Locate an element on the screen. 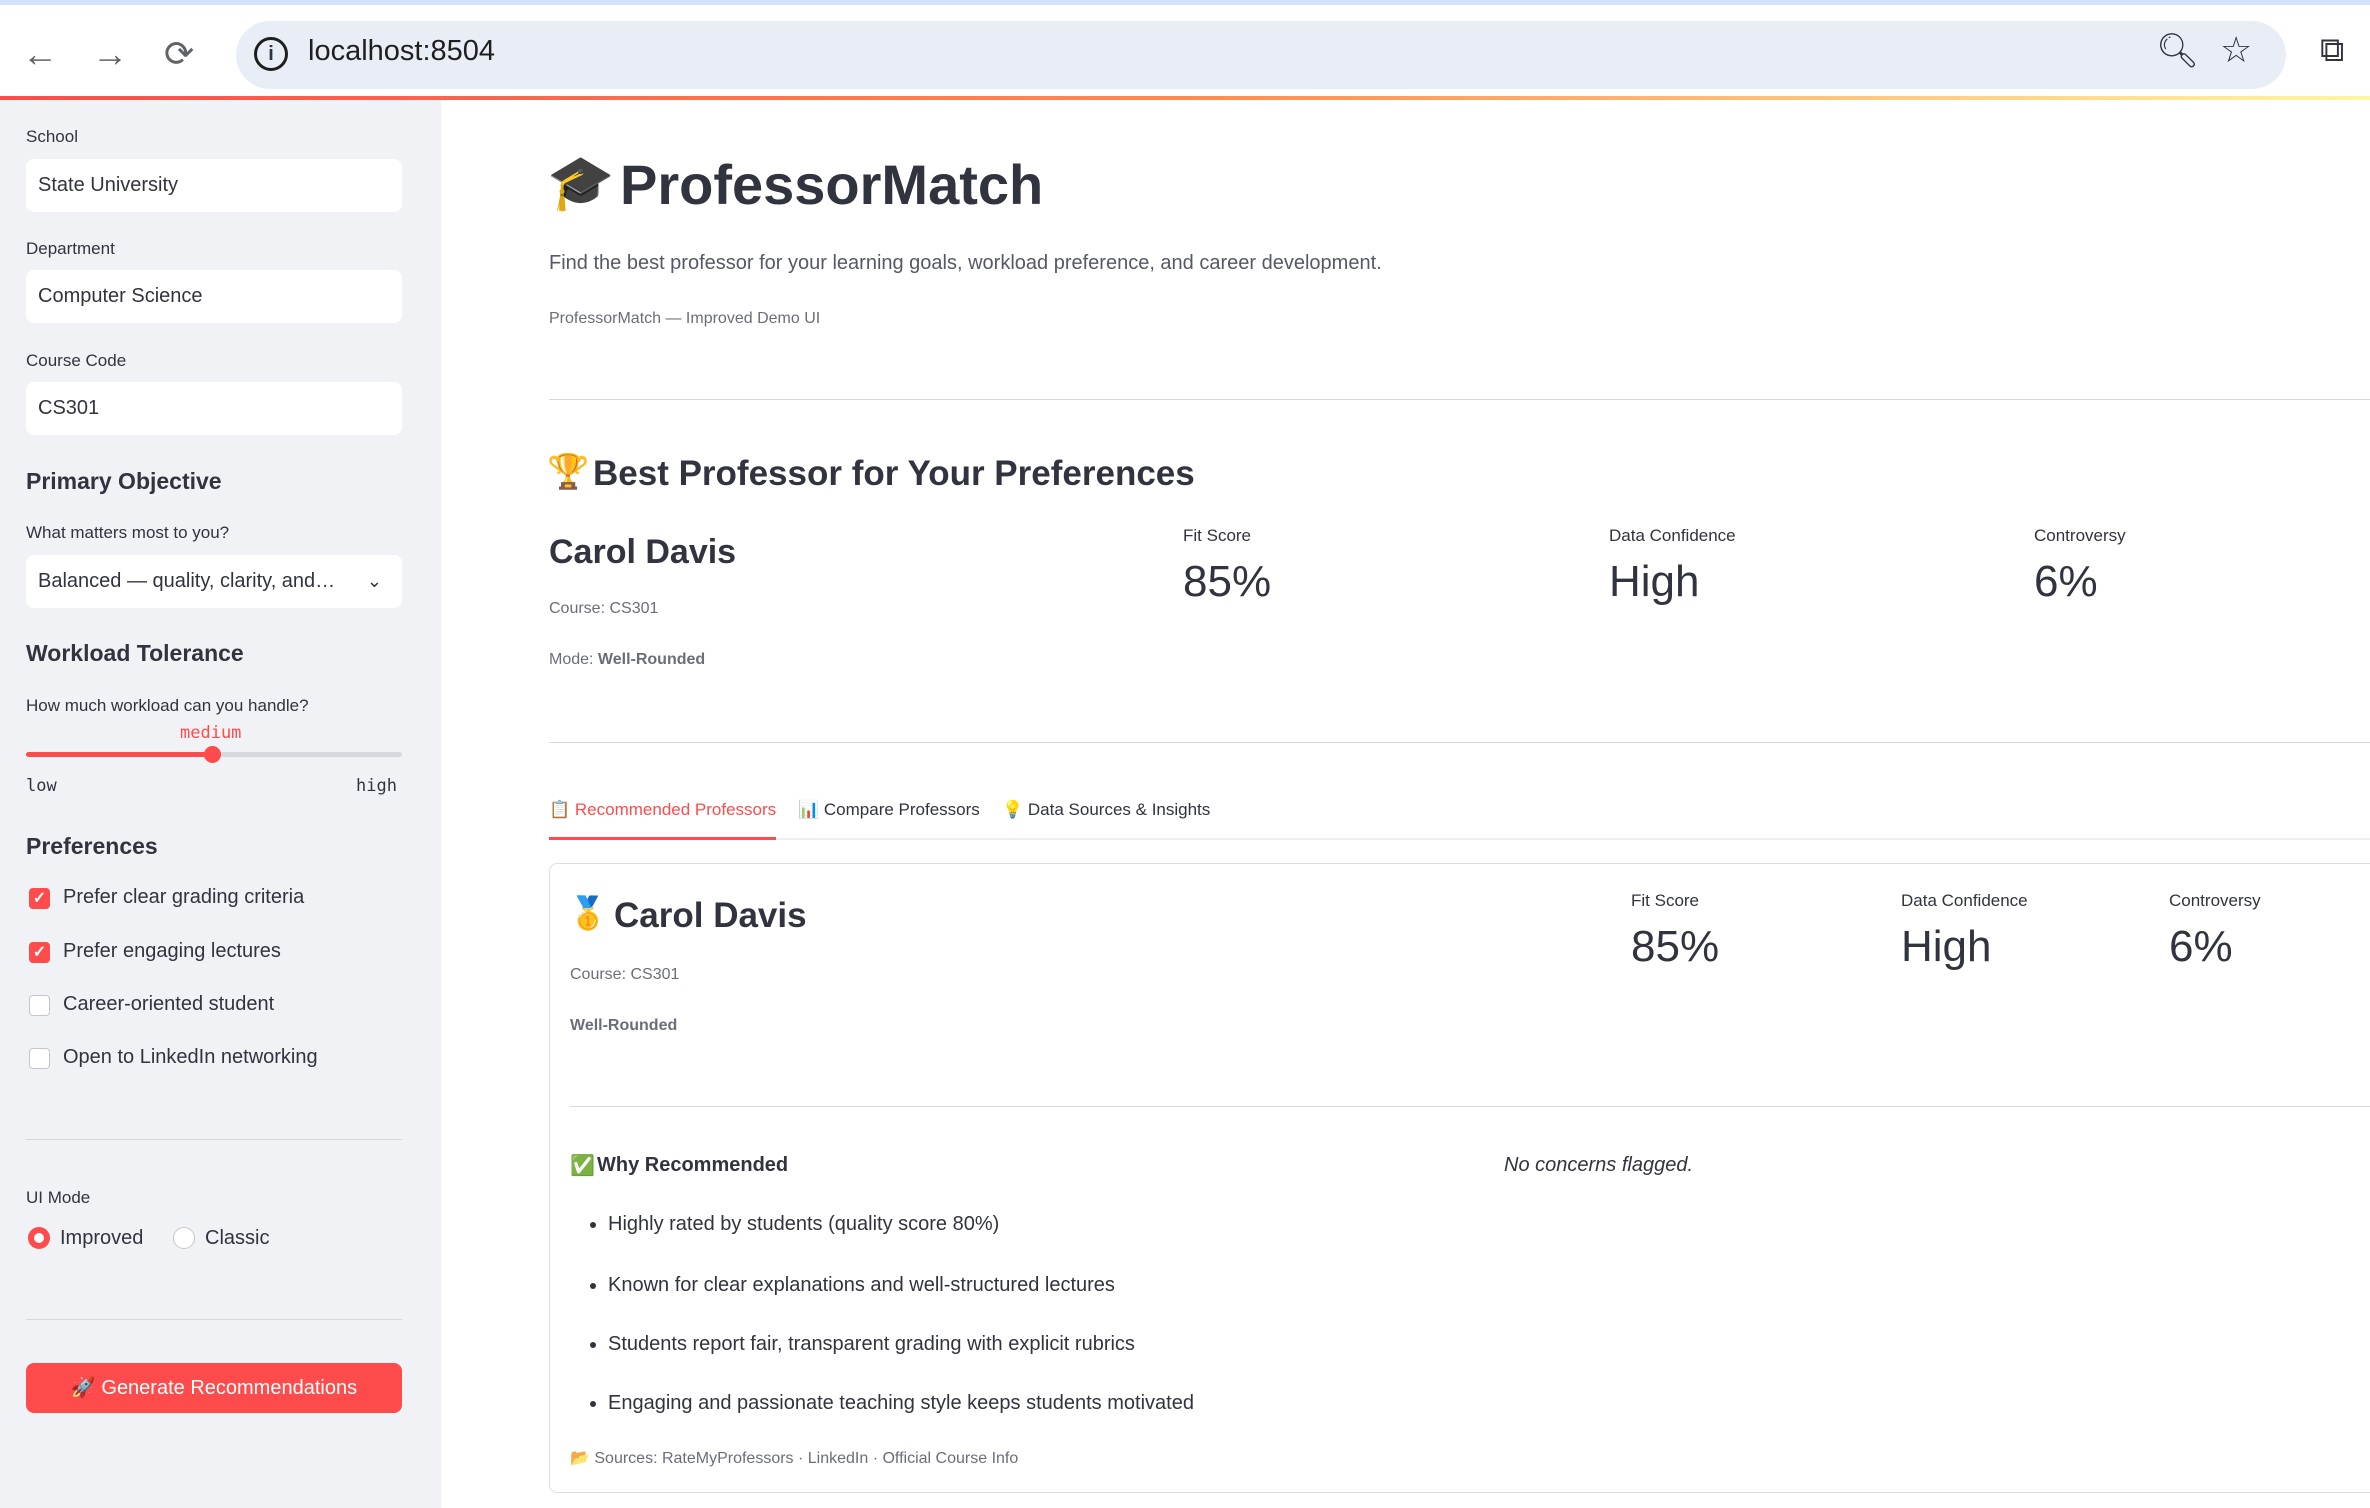  checkbox-label: Prefer clear grading criteria is located at coordinates (184, 897).